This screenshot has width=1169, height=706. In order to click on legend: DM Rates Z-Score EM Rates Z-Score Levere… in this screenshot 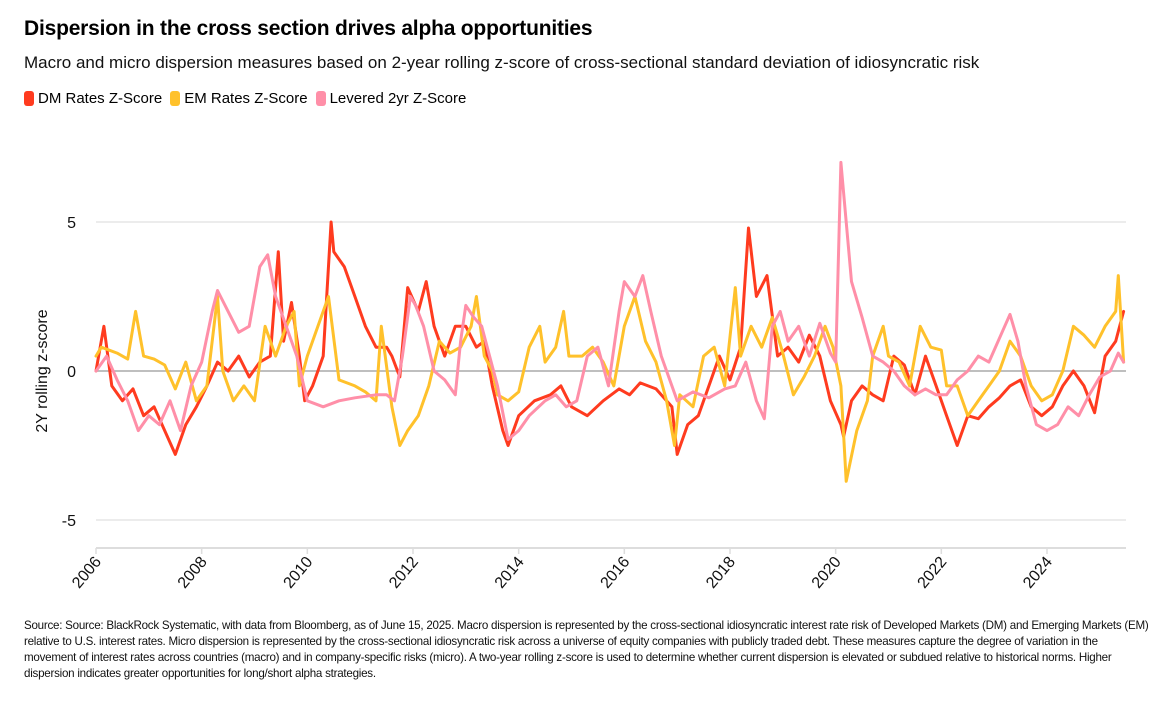, I will do `click(245, 98)`.